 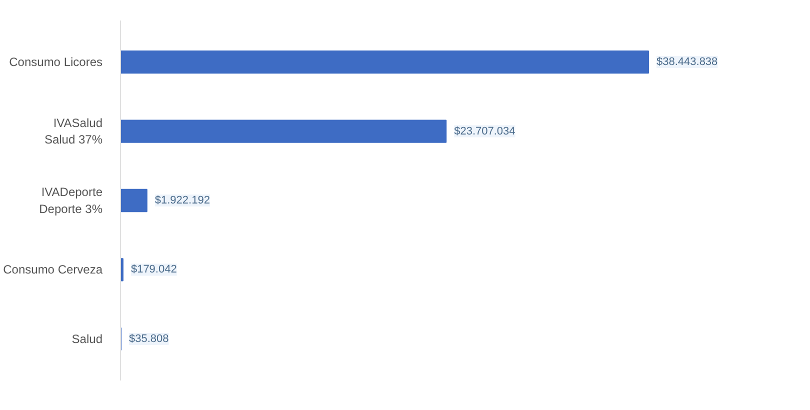 I want to click on data-label: $35.808, so click(x=148, y=338).